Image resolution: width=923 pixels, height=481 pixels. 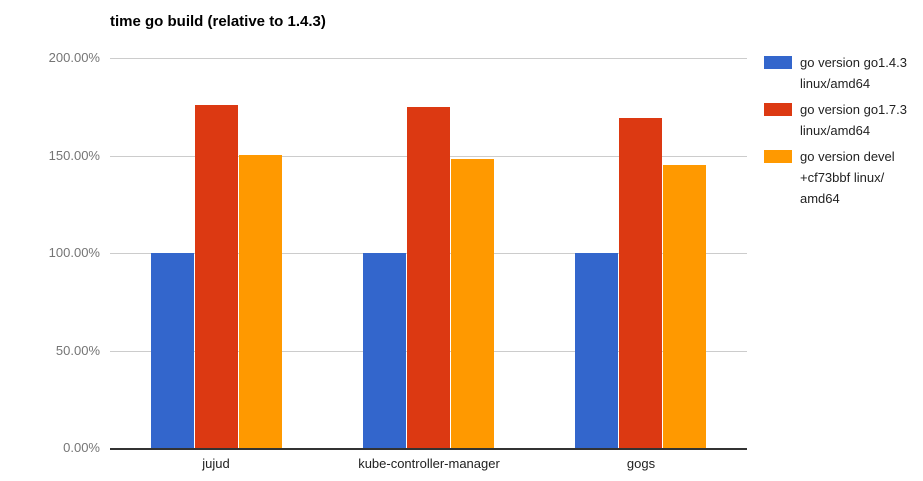 I want to click on legend-label-line: amd64, so click(x=820, y=198).